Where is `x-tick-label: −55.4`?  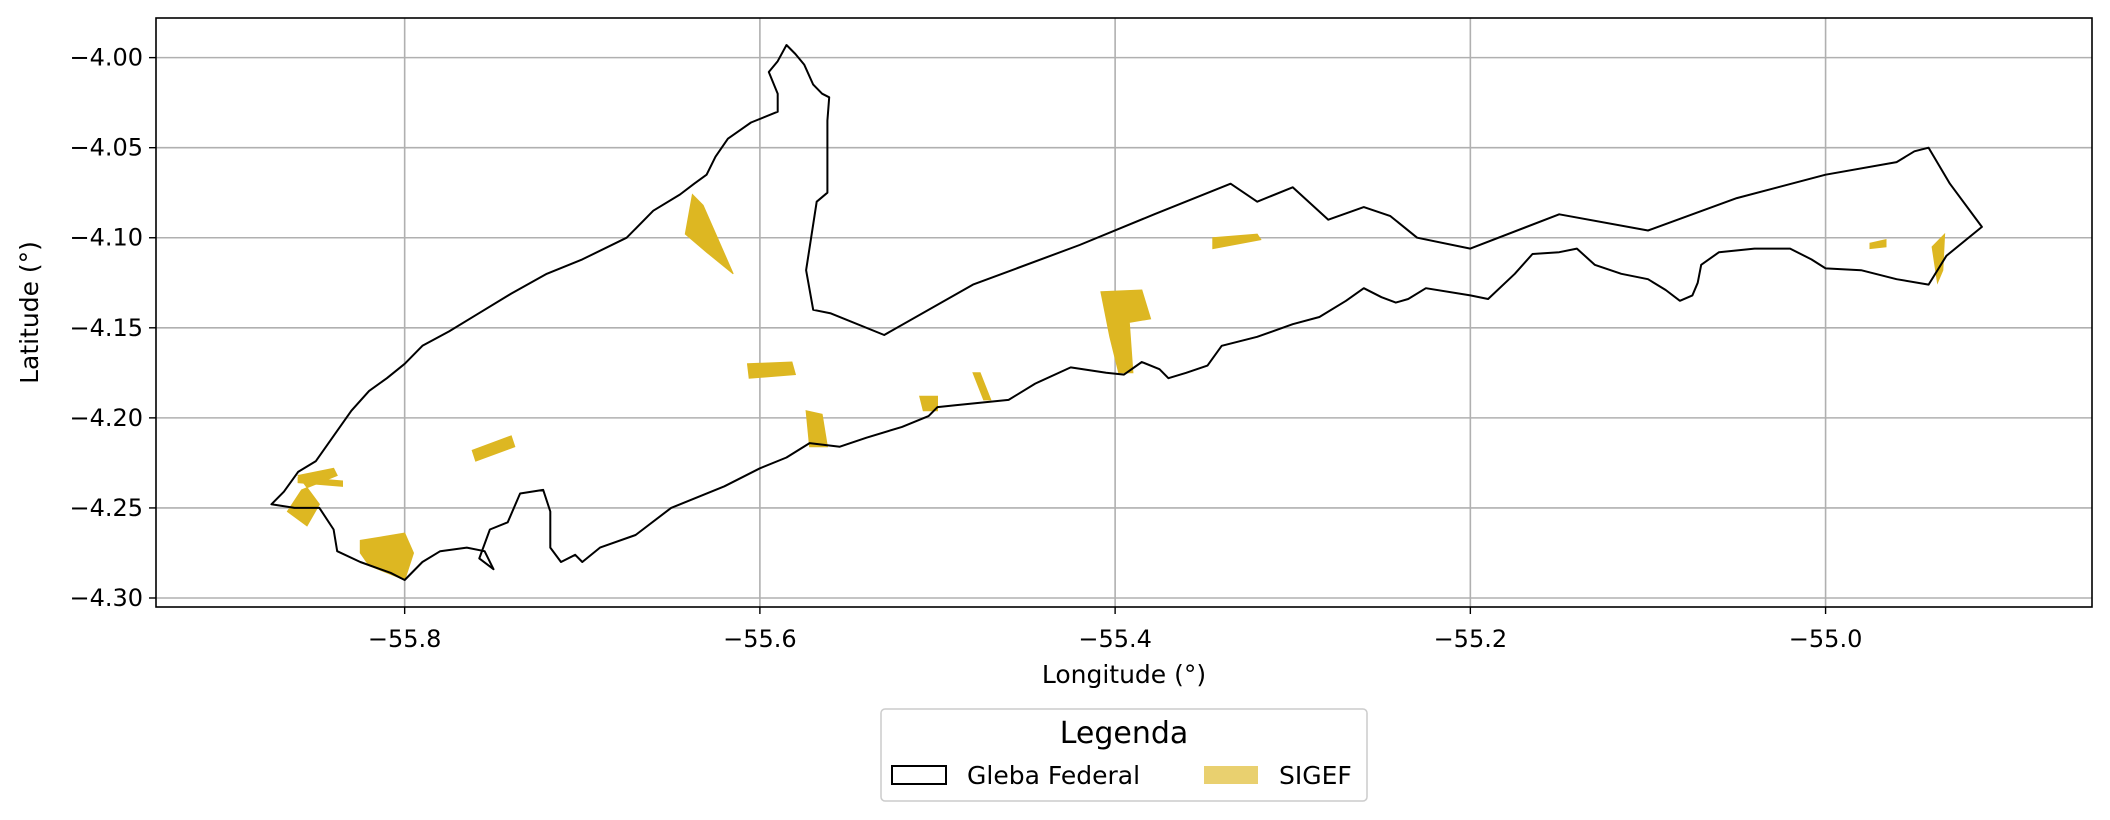
x-tick-label: −55.4 is located at coordinates (1115, 639).